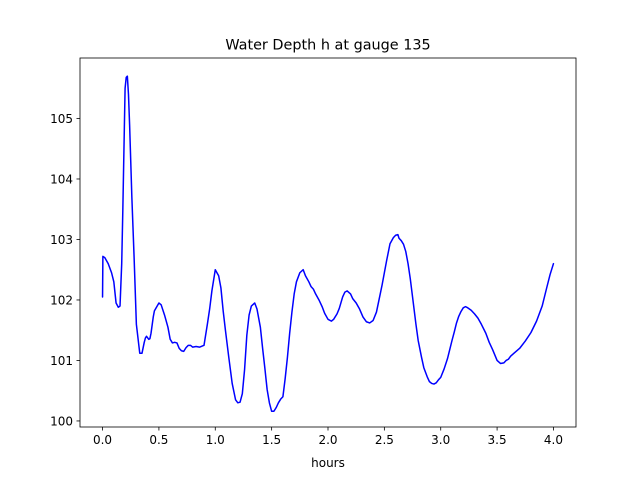 This screenshot has width=640, height=485. What do you see at coordinates (271, 440) in the screenshot?
I see `x-tick-label: 1.5` at bounding box center [271, 440].